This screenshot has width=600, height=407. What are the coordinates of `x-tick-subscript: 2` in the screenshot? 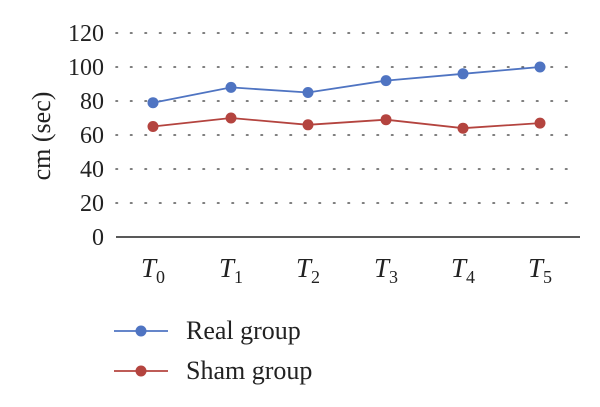 It's located at (315, 277).